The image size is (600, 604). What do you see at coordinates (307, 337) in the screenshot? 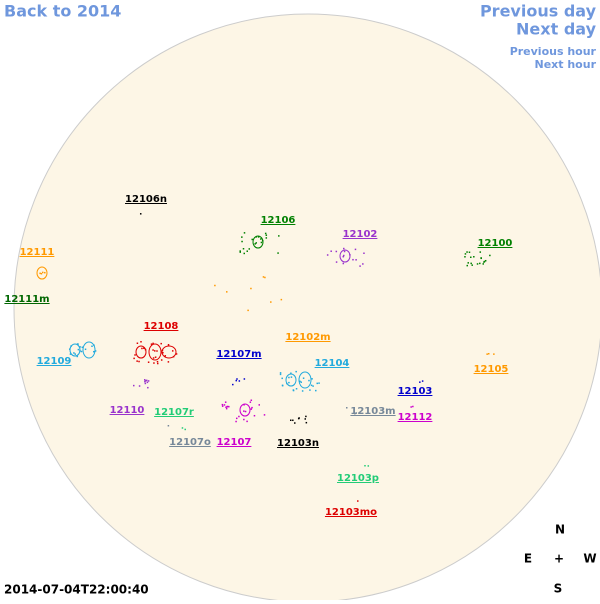
I see `region-label: 12102m` at bounding box center [307, 337].